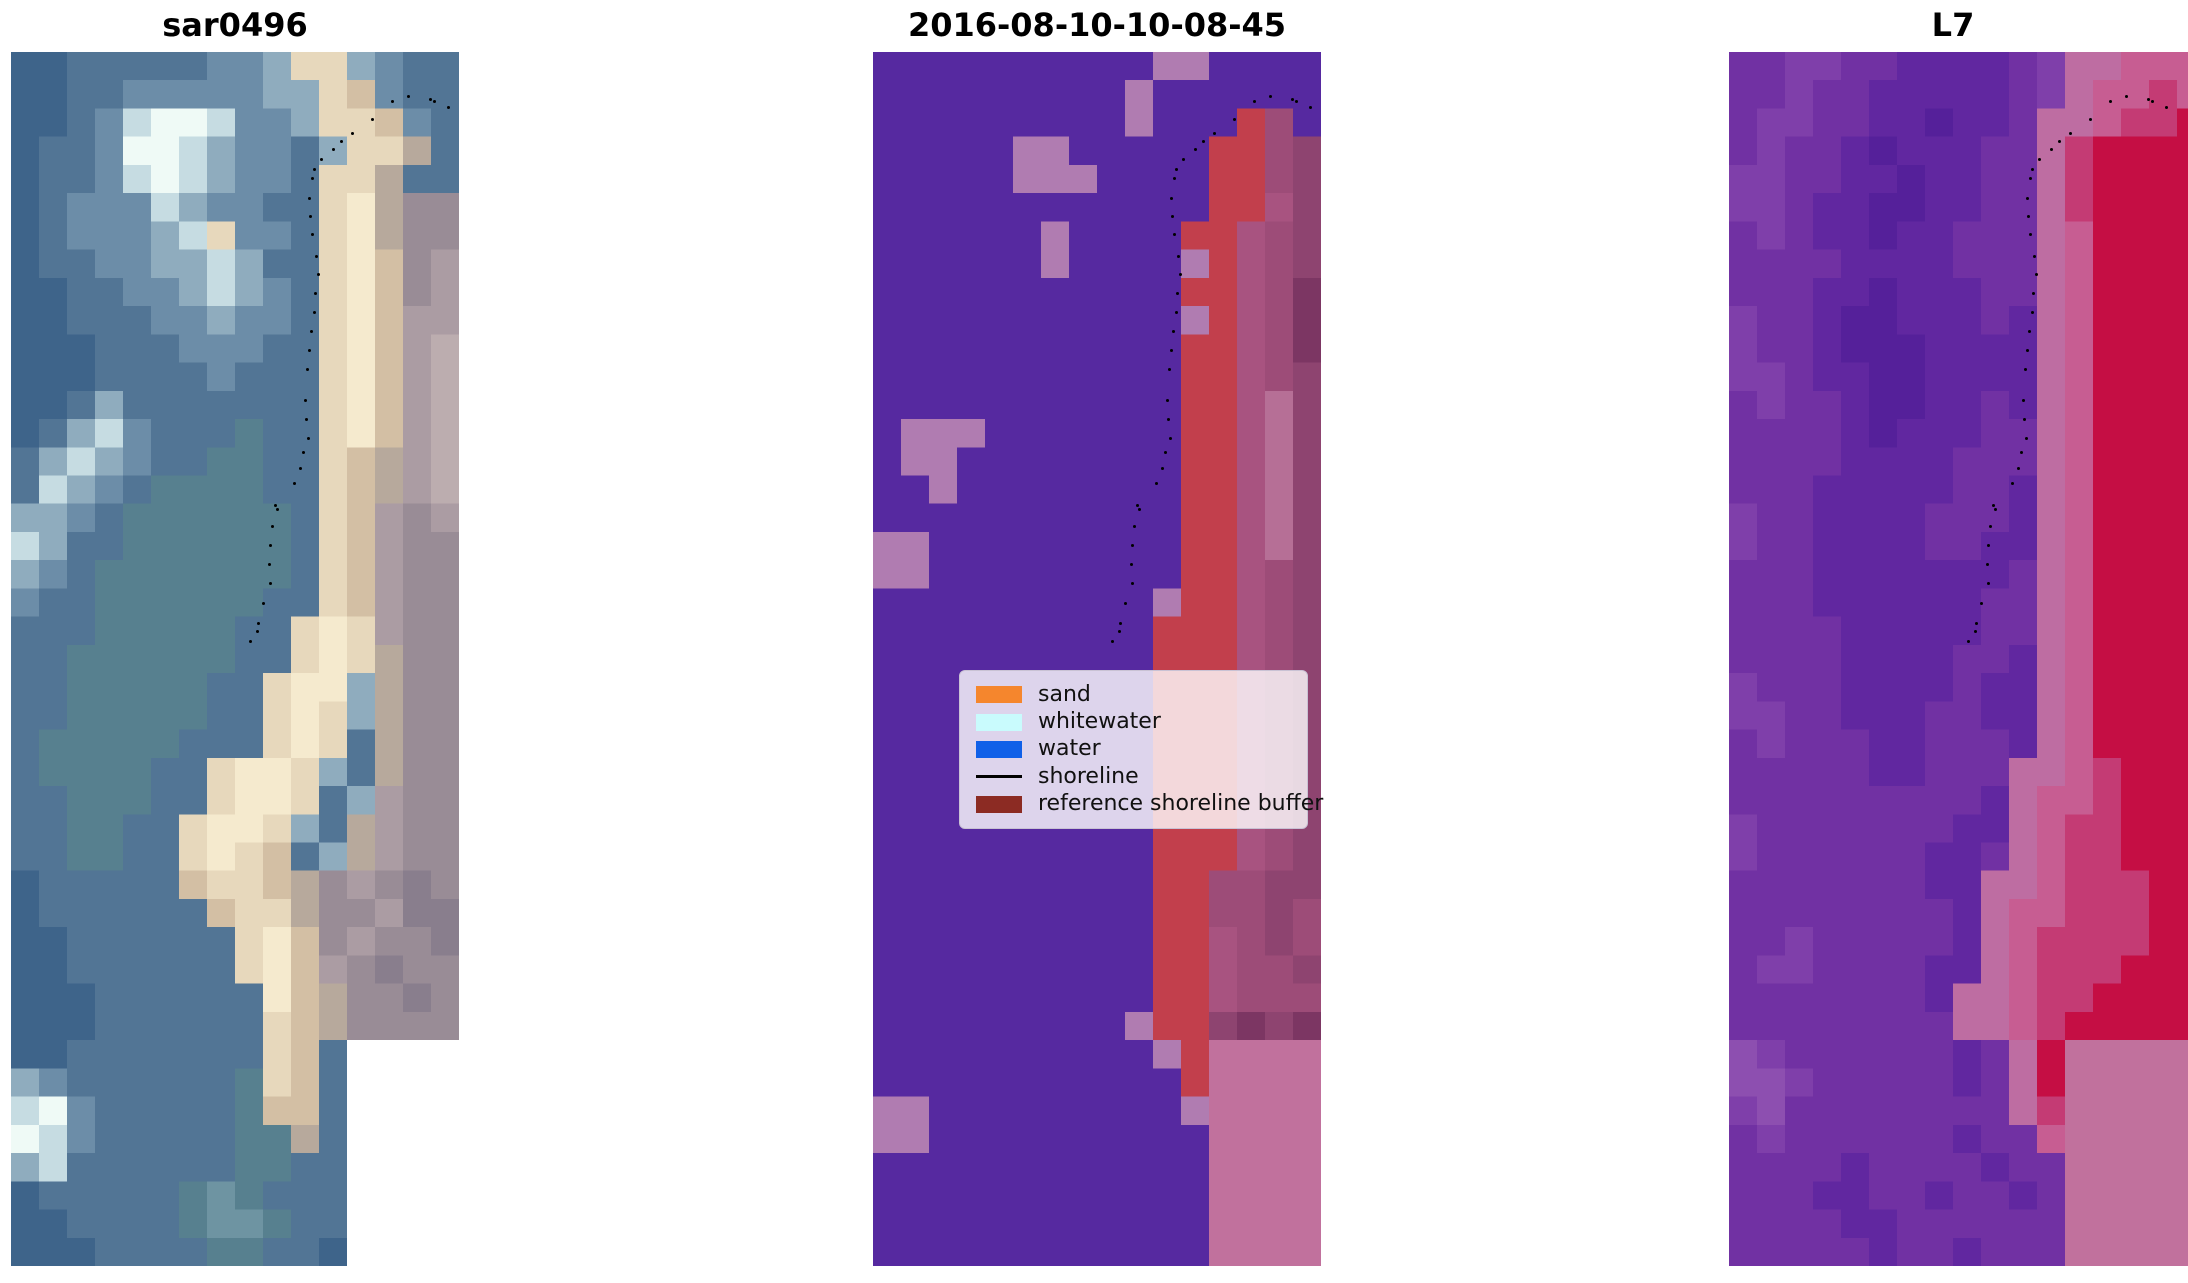 The width and height of the screenshot is (2188, 1283). Describe the element at coordinates (235, 25) in the screenshot. I see `panel-title-sar0496: sar0496` at that location.